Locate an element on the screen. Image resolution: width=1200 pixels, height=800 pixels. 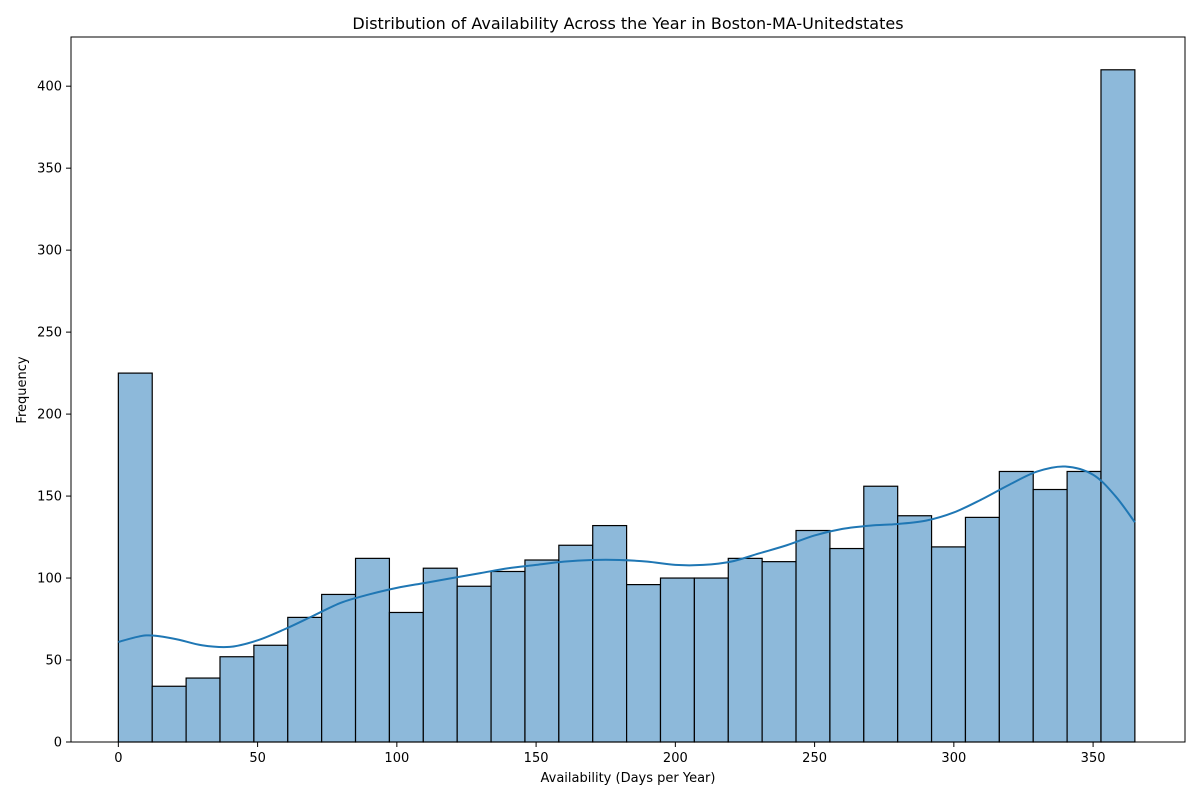
y-tick-label: 300 is located at coordinates (49, 251).